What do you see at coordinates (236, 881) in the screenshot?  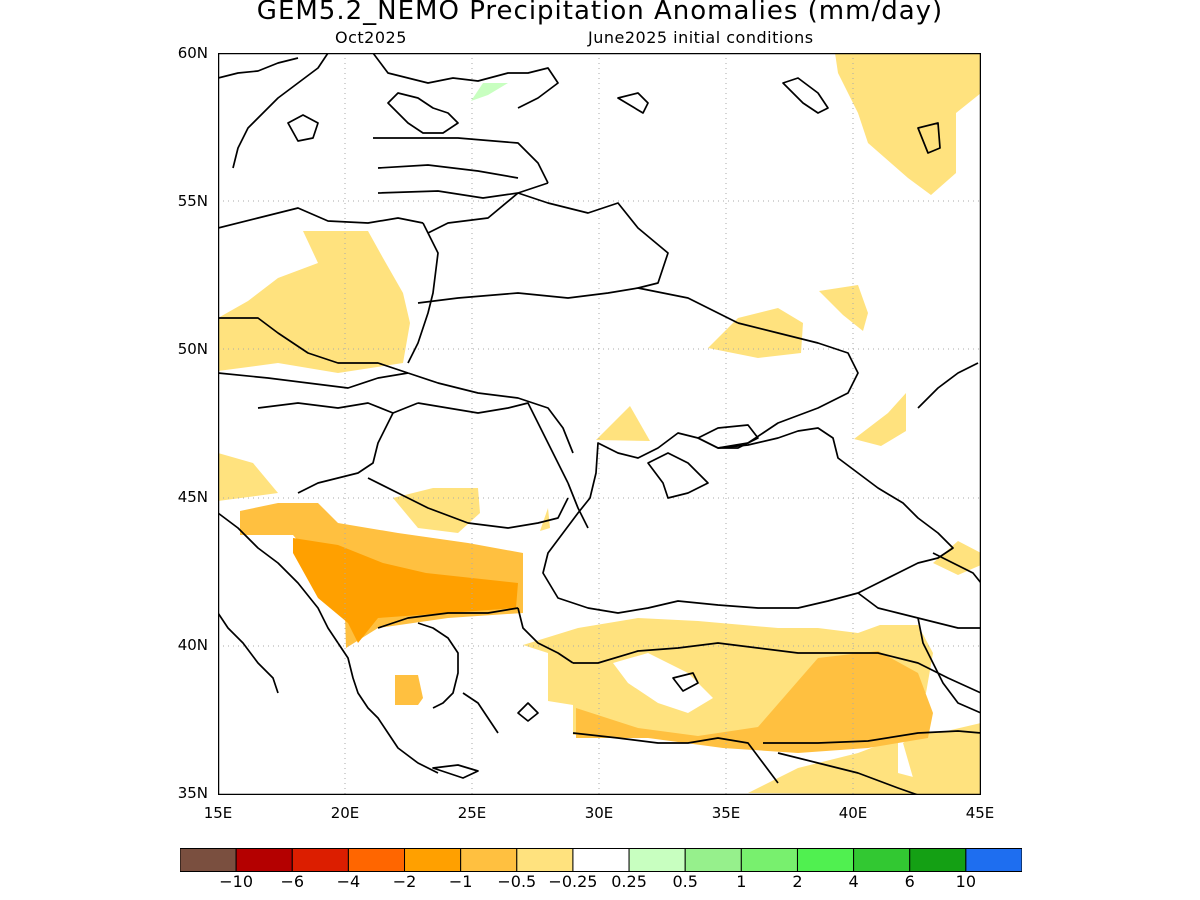 I see `colorbar-label: −10` at bounding box center [236, 881].